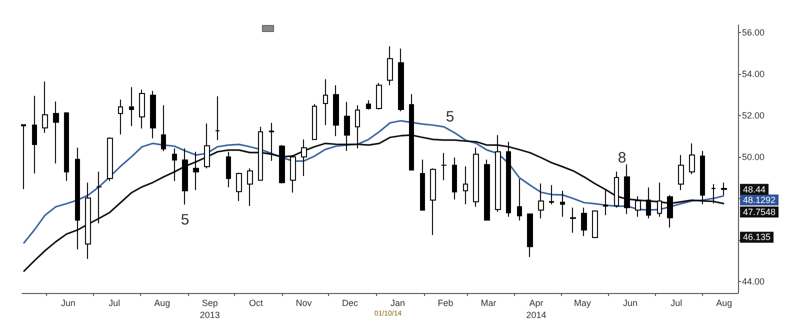 The width and height of the screenshot is (800, 326). I want to click on annotation: 48.44, so click(754, 189).